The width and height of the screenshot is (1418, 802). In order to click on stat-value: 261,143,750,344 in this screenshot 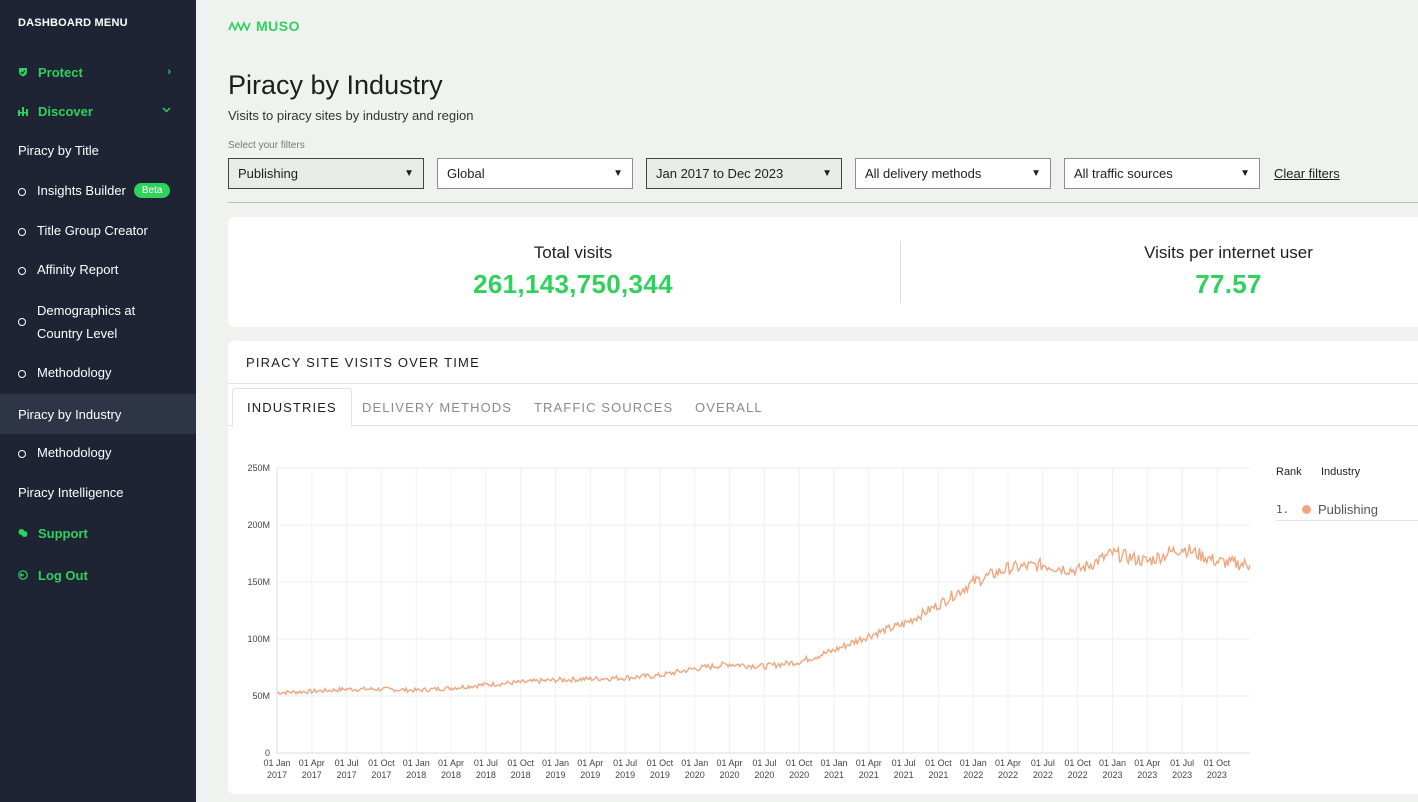, I will do `click(573, 284)`.